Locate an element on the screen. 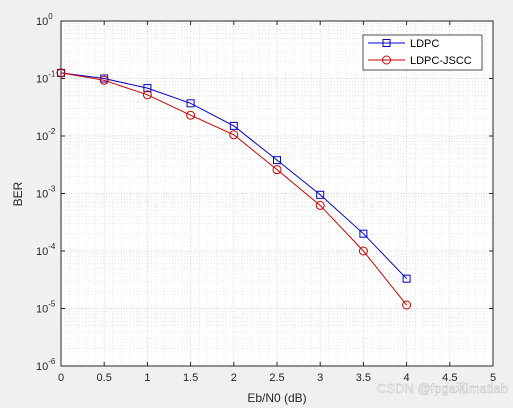 This screenshot has height=408, width=513. legend-label-ldpc-jscc: LDPC-JSCC is located at coordinates (441, 61).